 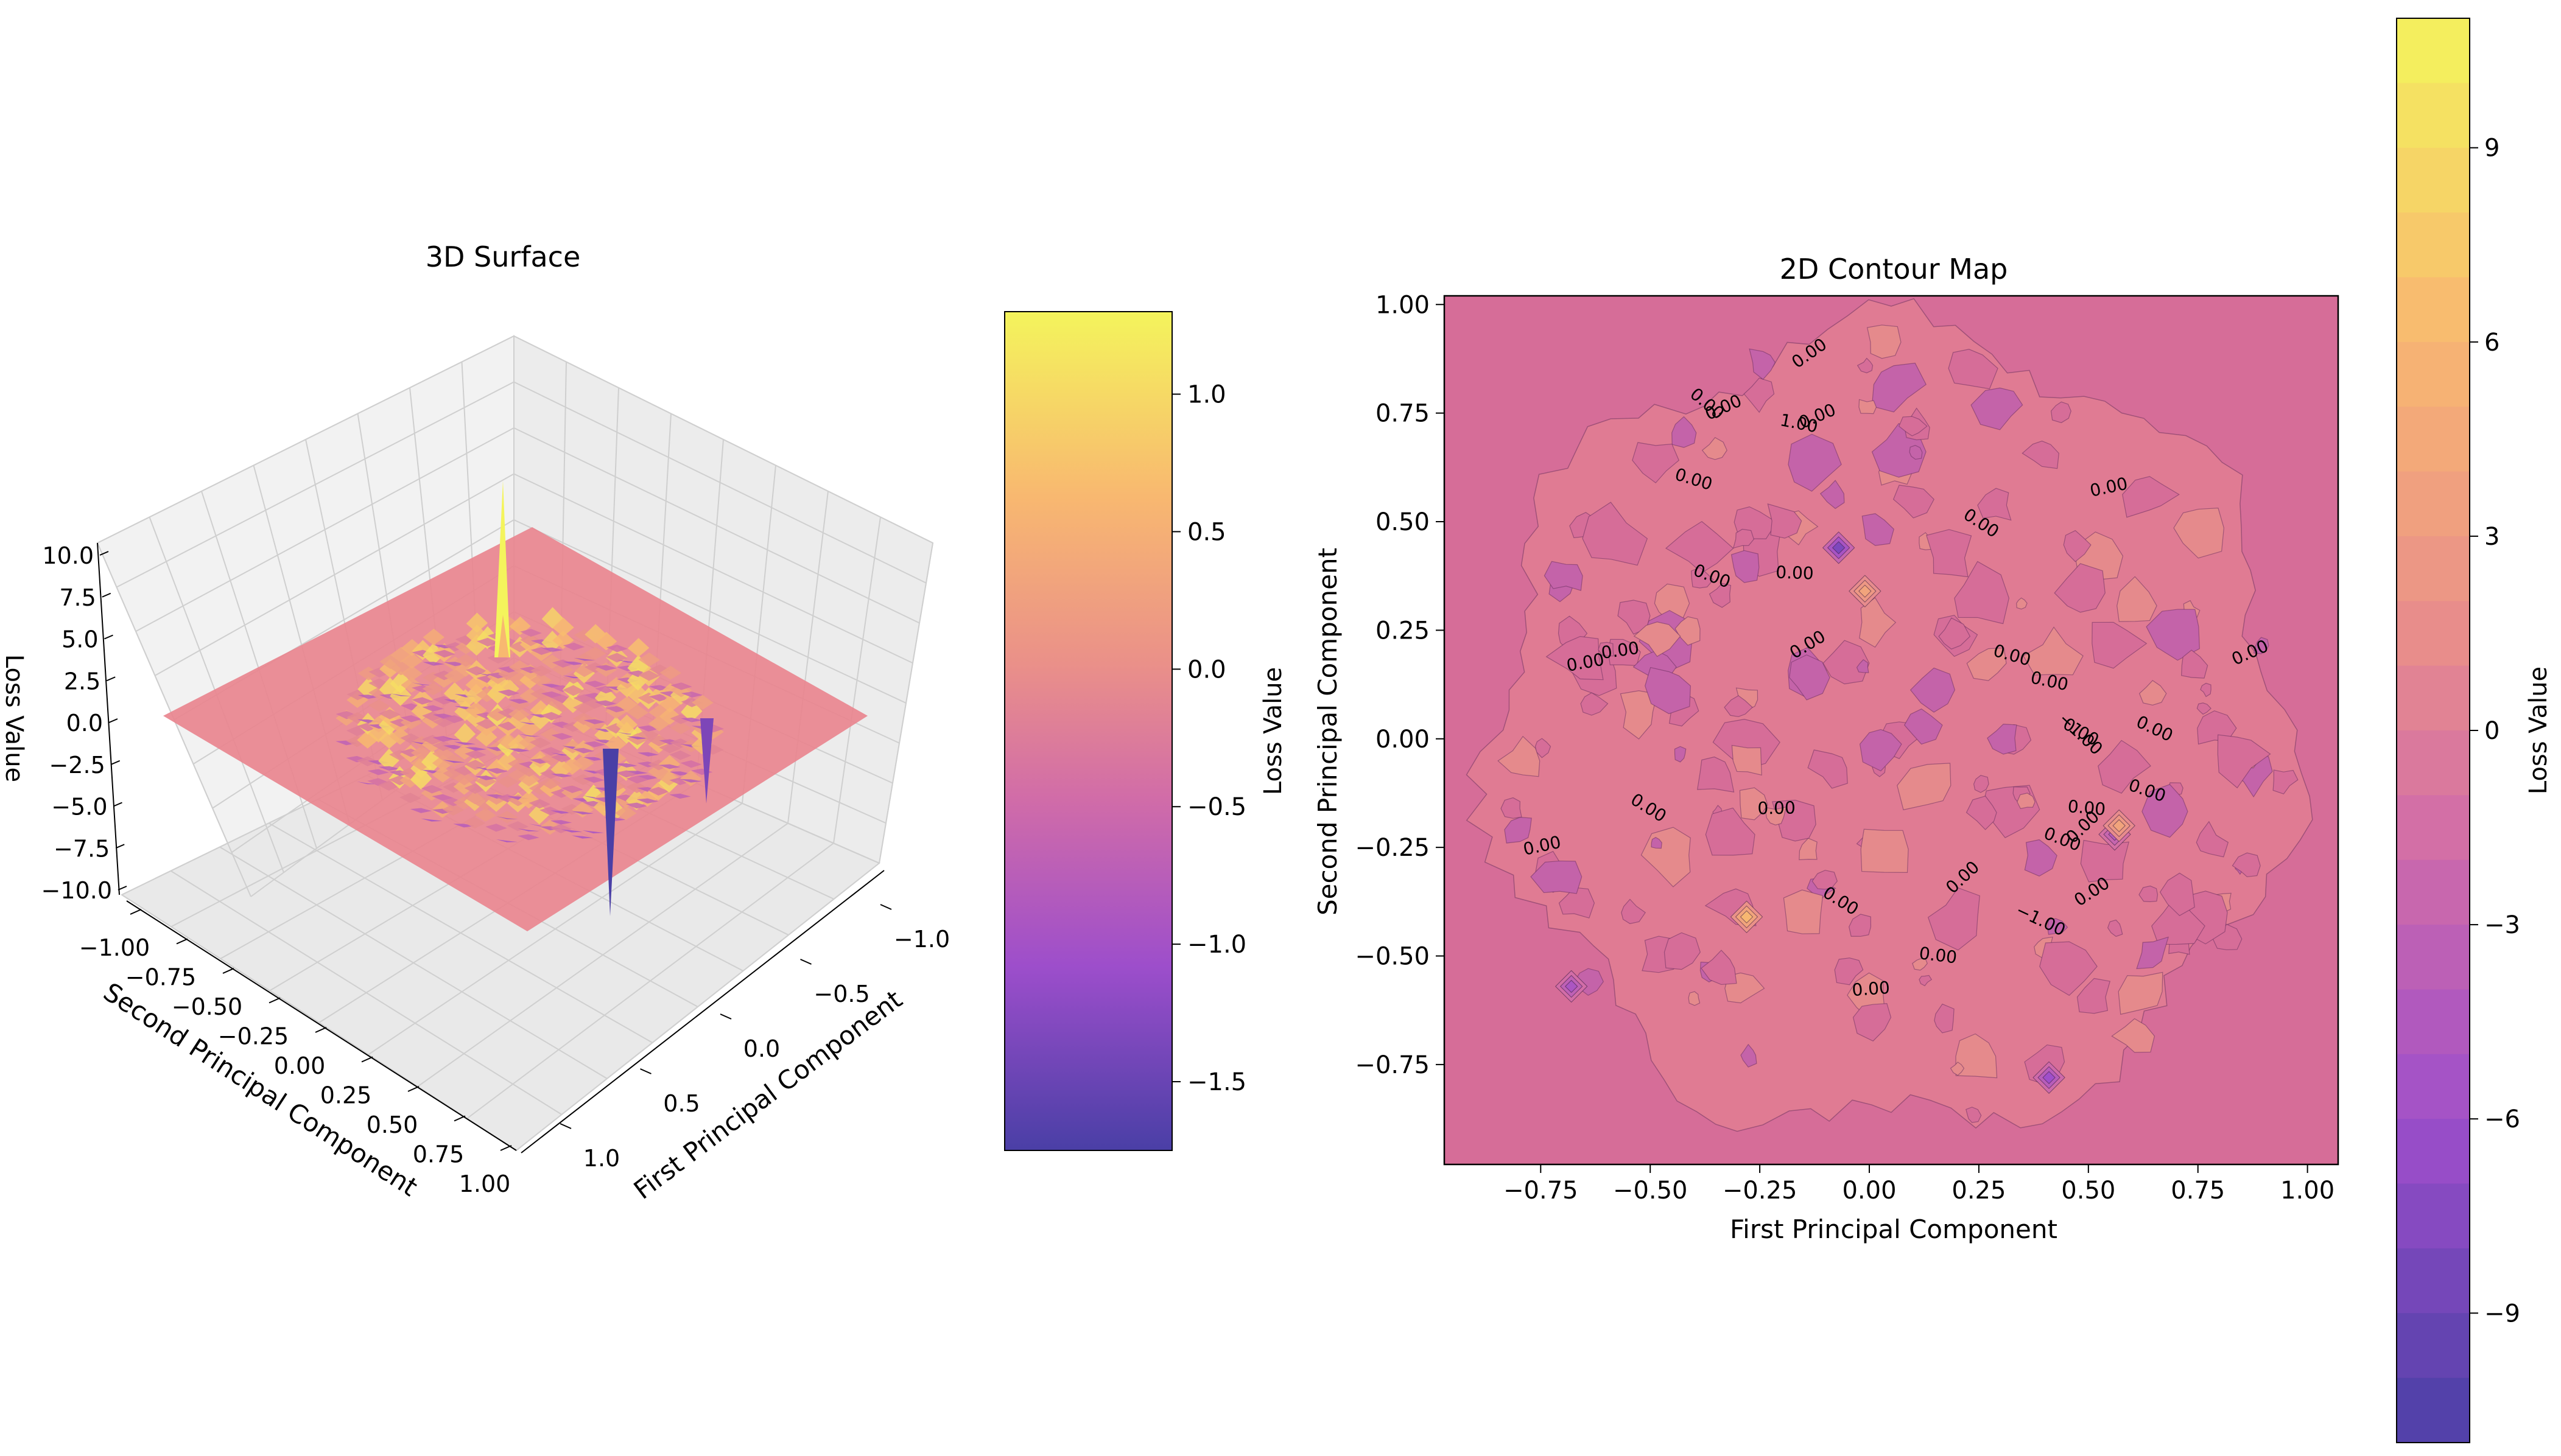 What do you see at coordinates (681, 1103) in the screenshot?
I see `x-tick-label-3d: 0.5` at bounding box center [681, 1103].